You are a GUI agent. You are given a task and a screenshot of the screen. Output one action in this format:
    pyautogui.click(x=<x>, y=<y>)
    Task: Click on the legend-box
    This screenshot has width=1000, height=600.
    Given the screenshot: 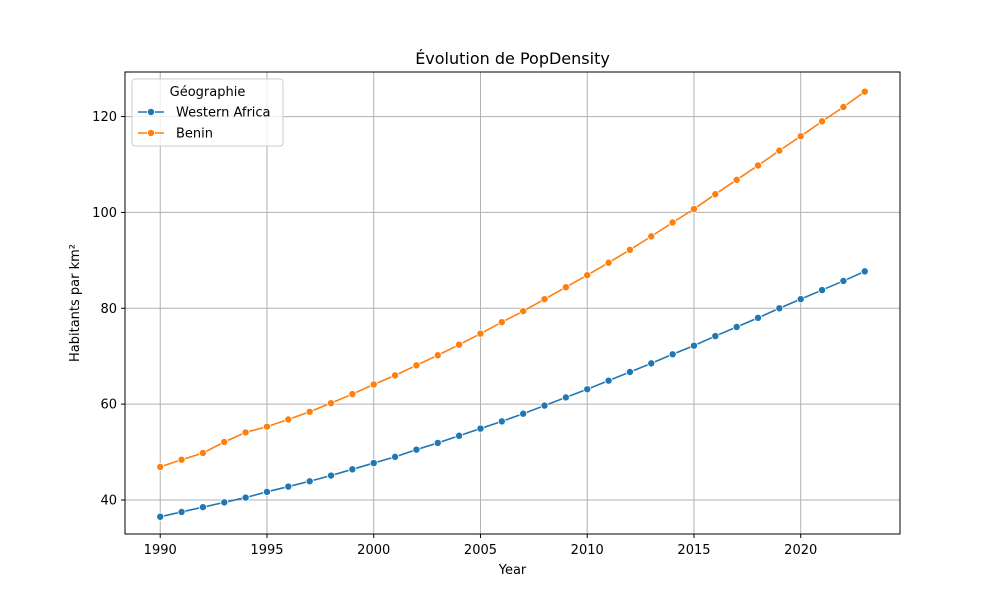 What is the action you would take?
    pyautogui.click(x=207, y=112)
    